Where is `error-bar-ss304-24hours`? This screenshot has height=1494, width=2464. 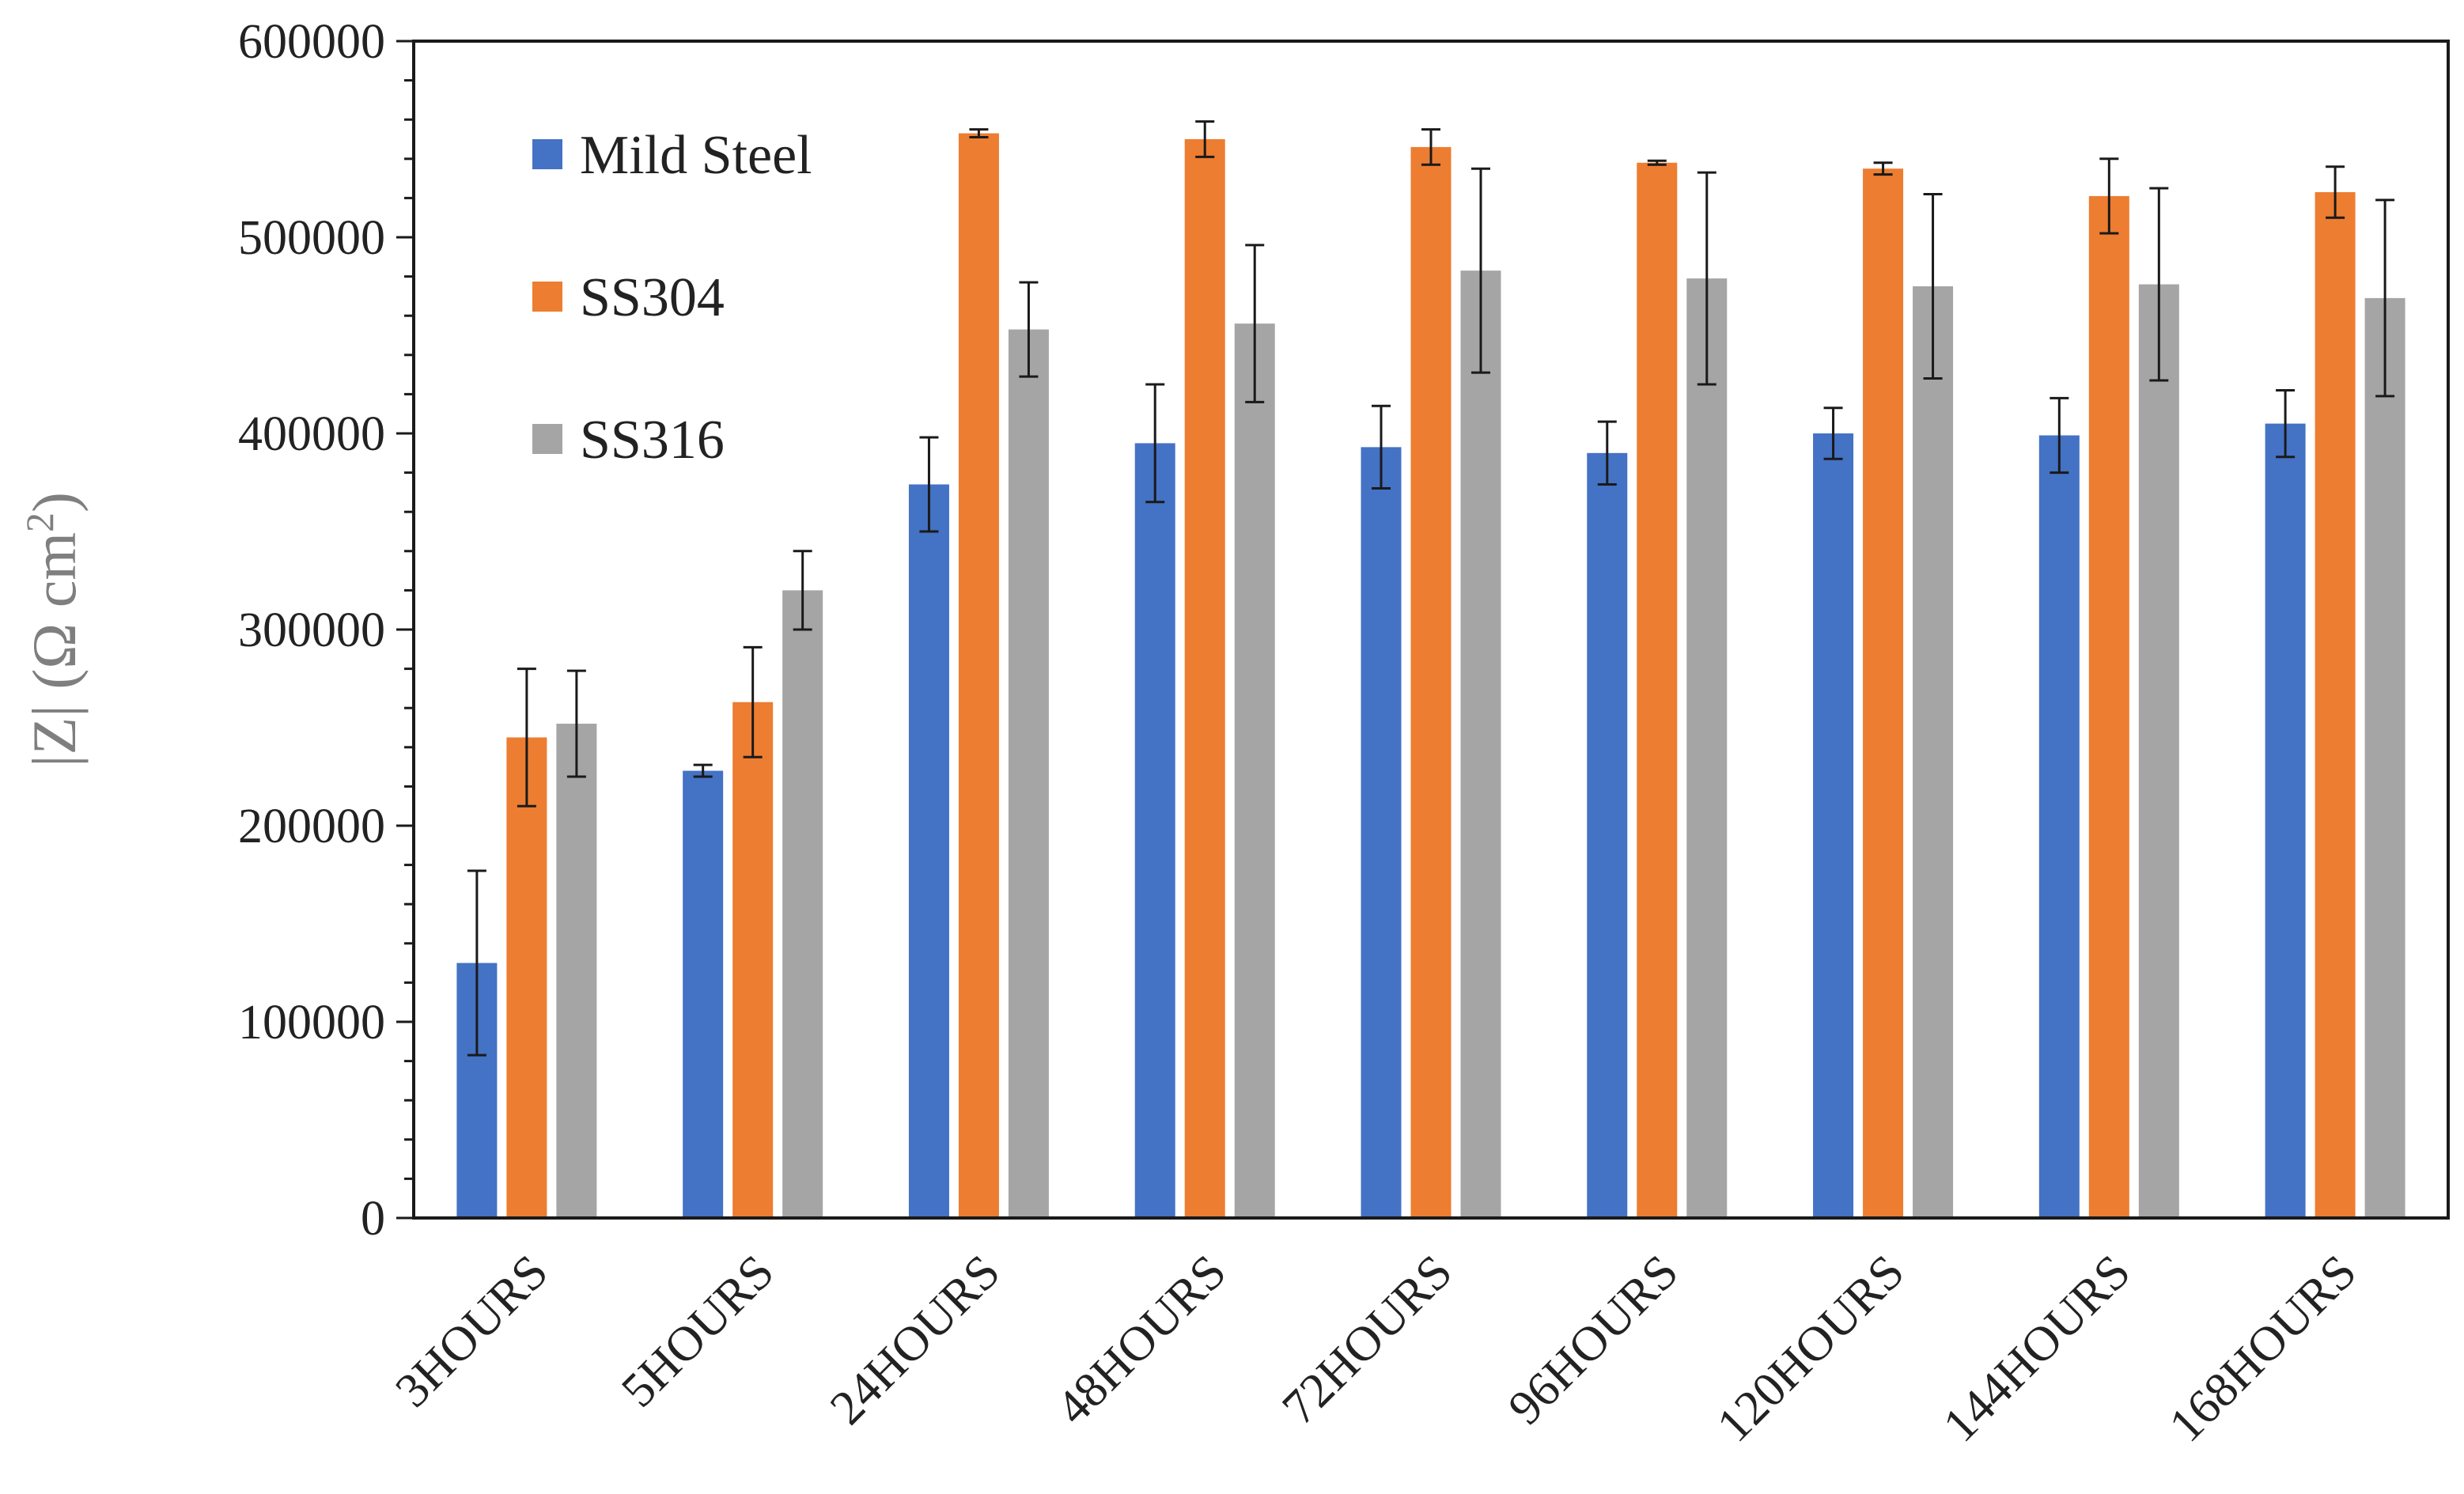
error-bar-ss304-24hours is located at coordinates (979, 133).